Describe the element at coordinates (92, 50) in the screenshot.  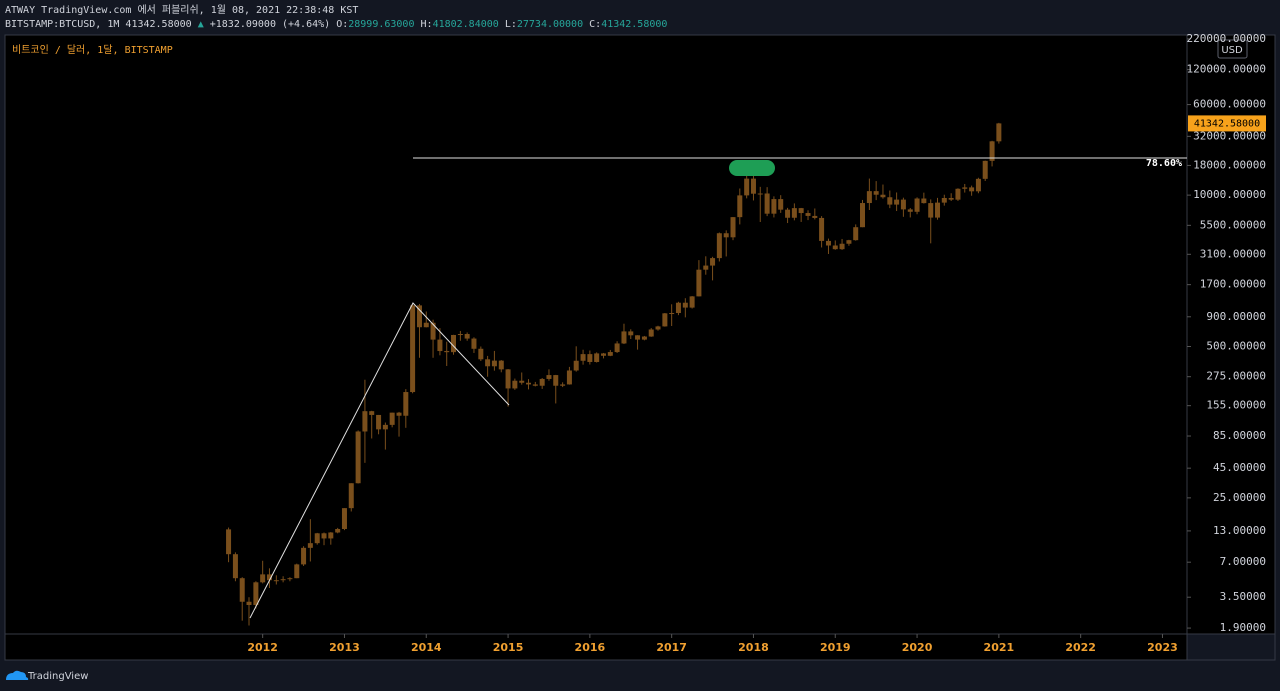
I see `chart-title: 비트코인 / 달러, 1달, BITSTAMP` at that location.